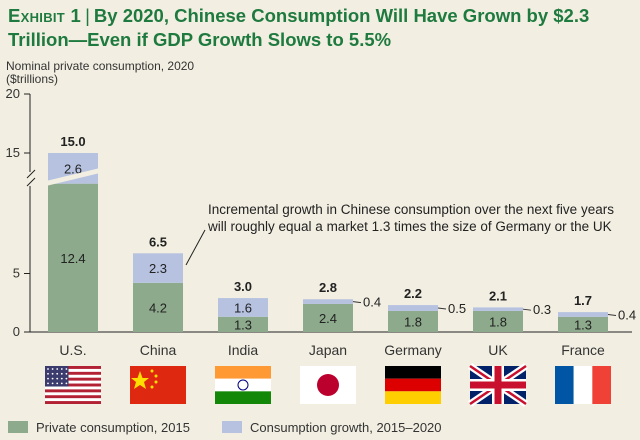 The height and width of the screenshot is (440, 640). Describe the element at coordinates (413, 293) in the screenshot. I see `bar-total-label: 2.2` at that location.